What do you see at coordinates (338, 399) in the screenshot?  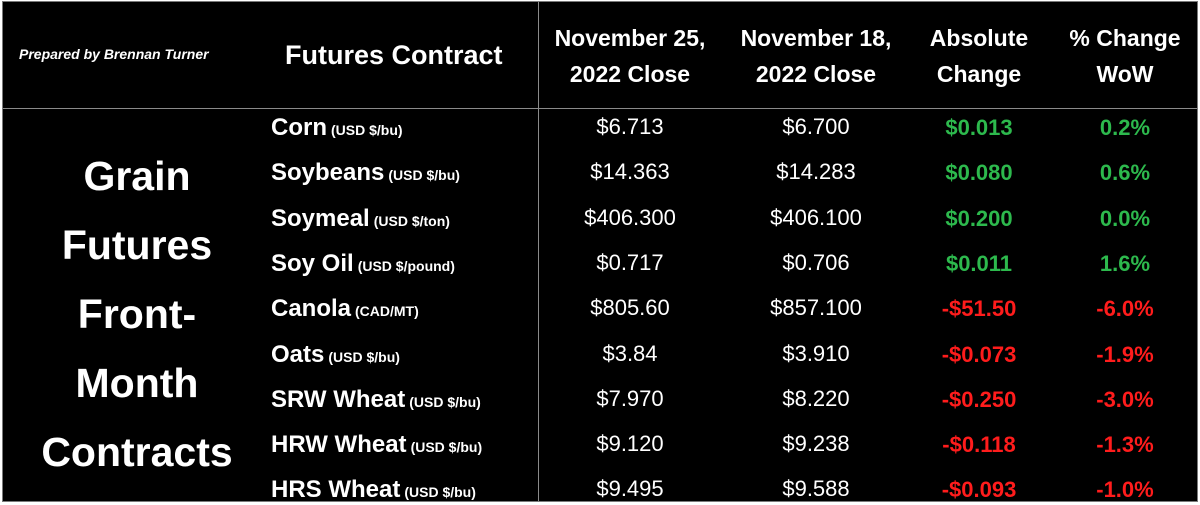 I see `contract-label: SRW Wheat` at bounding box center [338, 399].